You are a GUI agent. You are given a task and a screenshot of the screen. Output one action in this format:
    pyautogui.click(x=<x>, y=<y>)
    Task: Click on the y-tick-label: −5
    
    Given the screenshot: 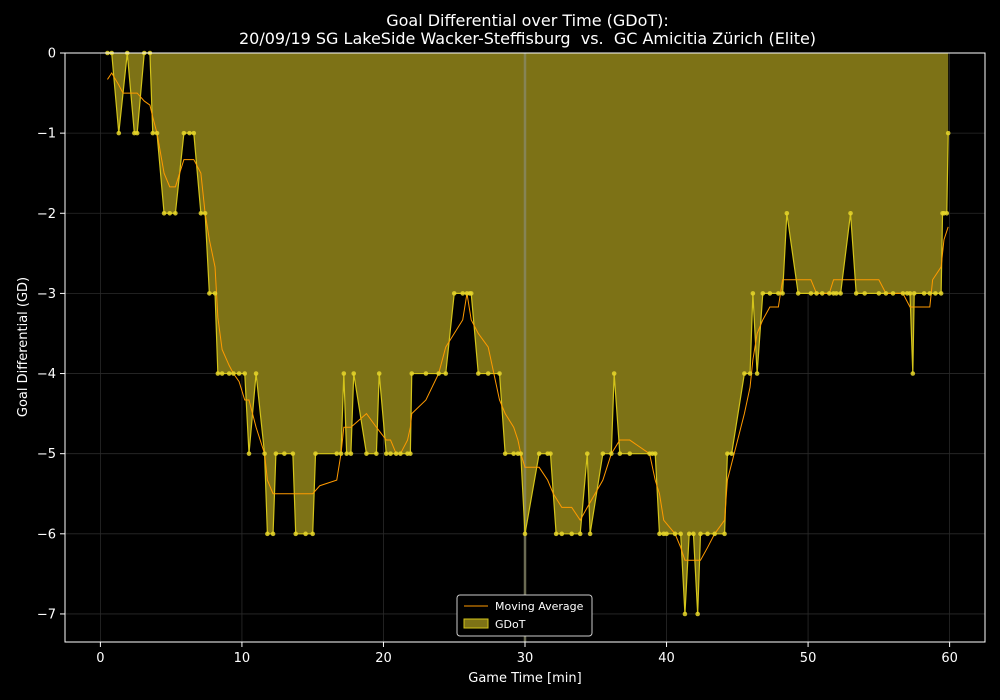 What is the action you would take?
    pyautogui.click(x=46, y=454)
    